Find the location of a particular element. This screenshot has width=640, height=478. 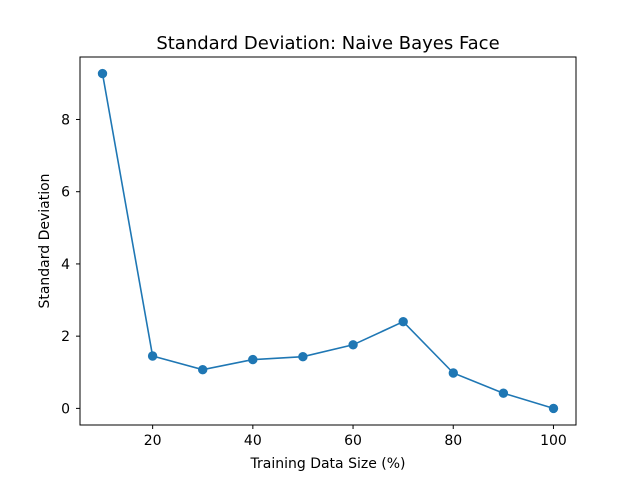

x-tick-label: 20 is located at coordinates (153, 441).